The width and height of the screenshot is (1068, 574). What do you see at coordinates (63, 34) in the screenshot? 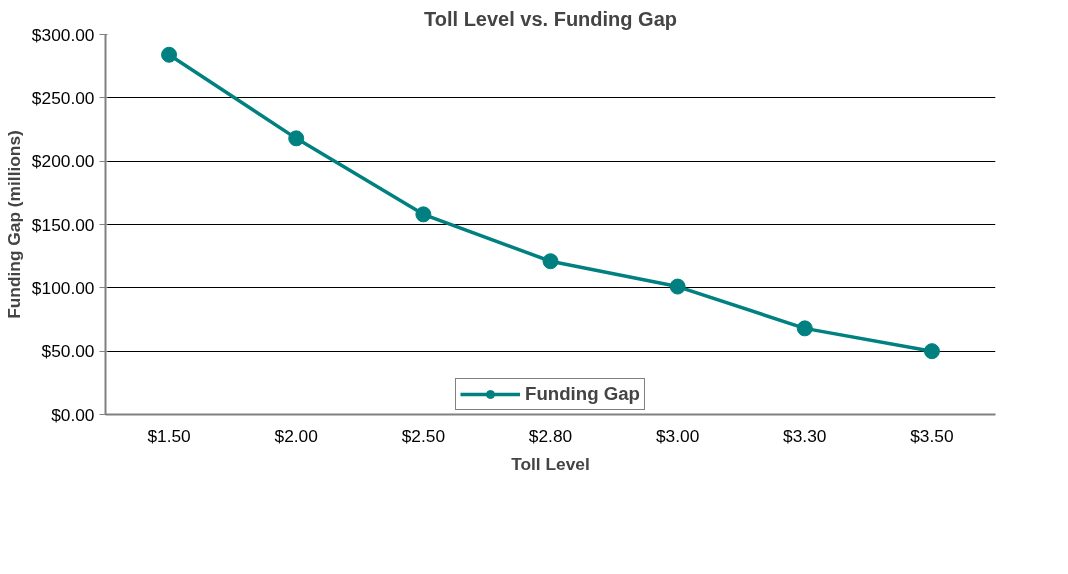
I see `y-tick-label: $300.00` at bounding box center [63, 34].